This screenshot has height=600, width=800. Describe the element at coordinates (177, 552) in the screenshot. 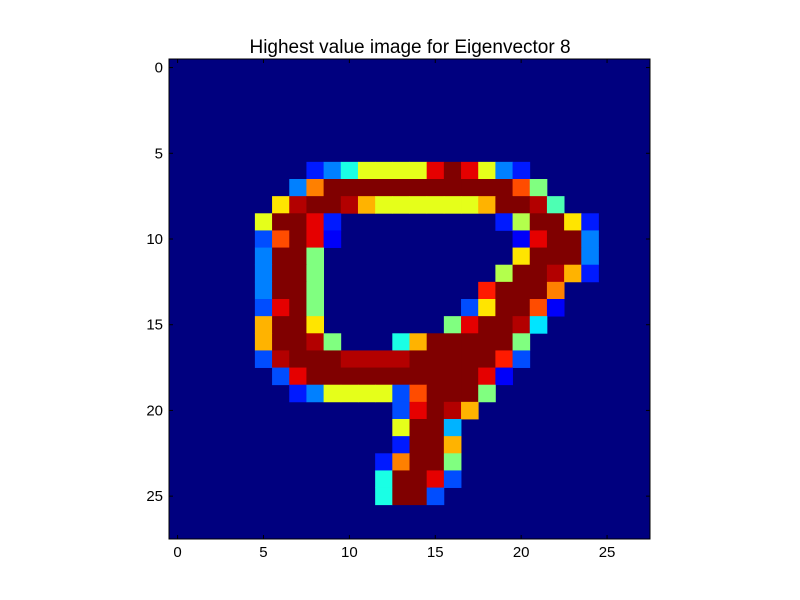

I see `x-tick-label: 0` at that location.